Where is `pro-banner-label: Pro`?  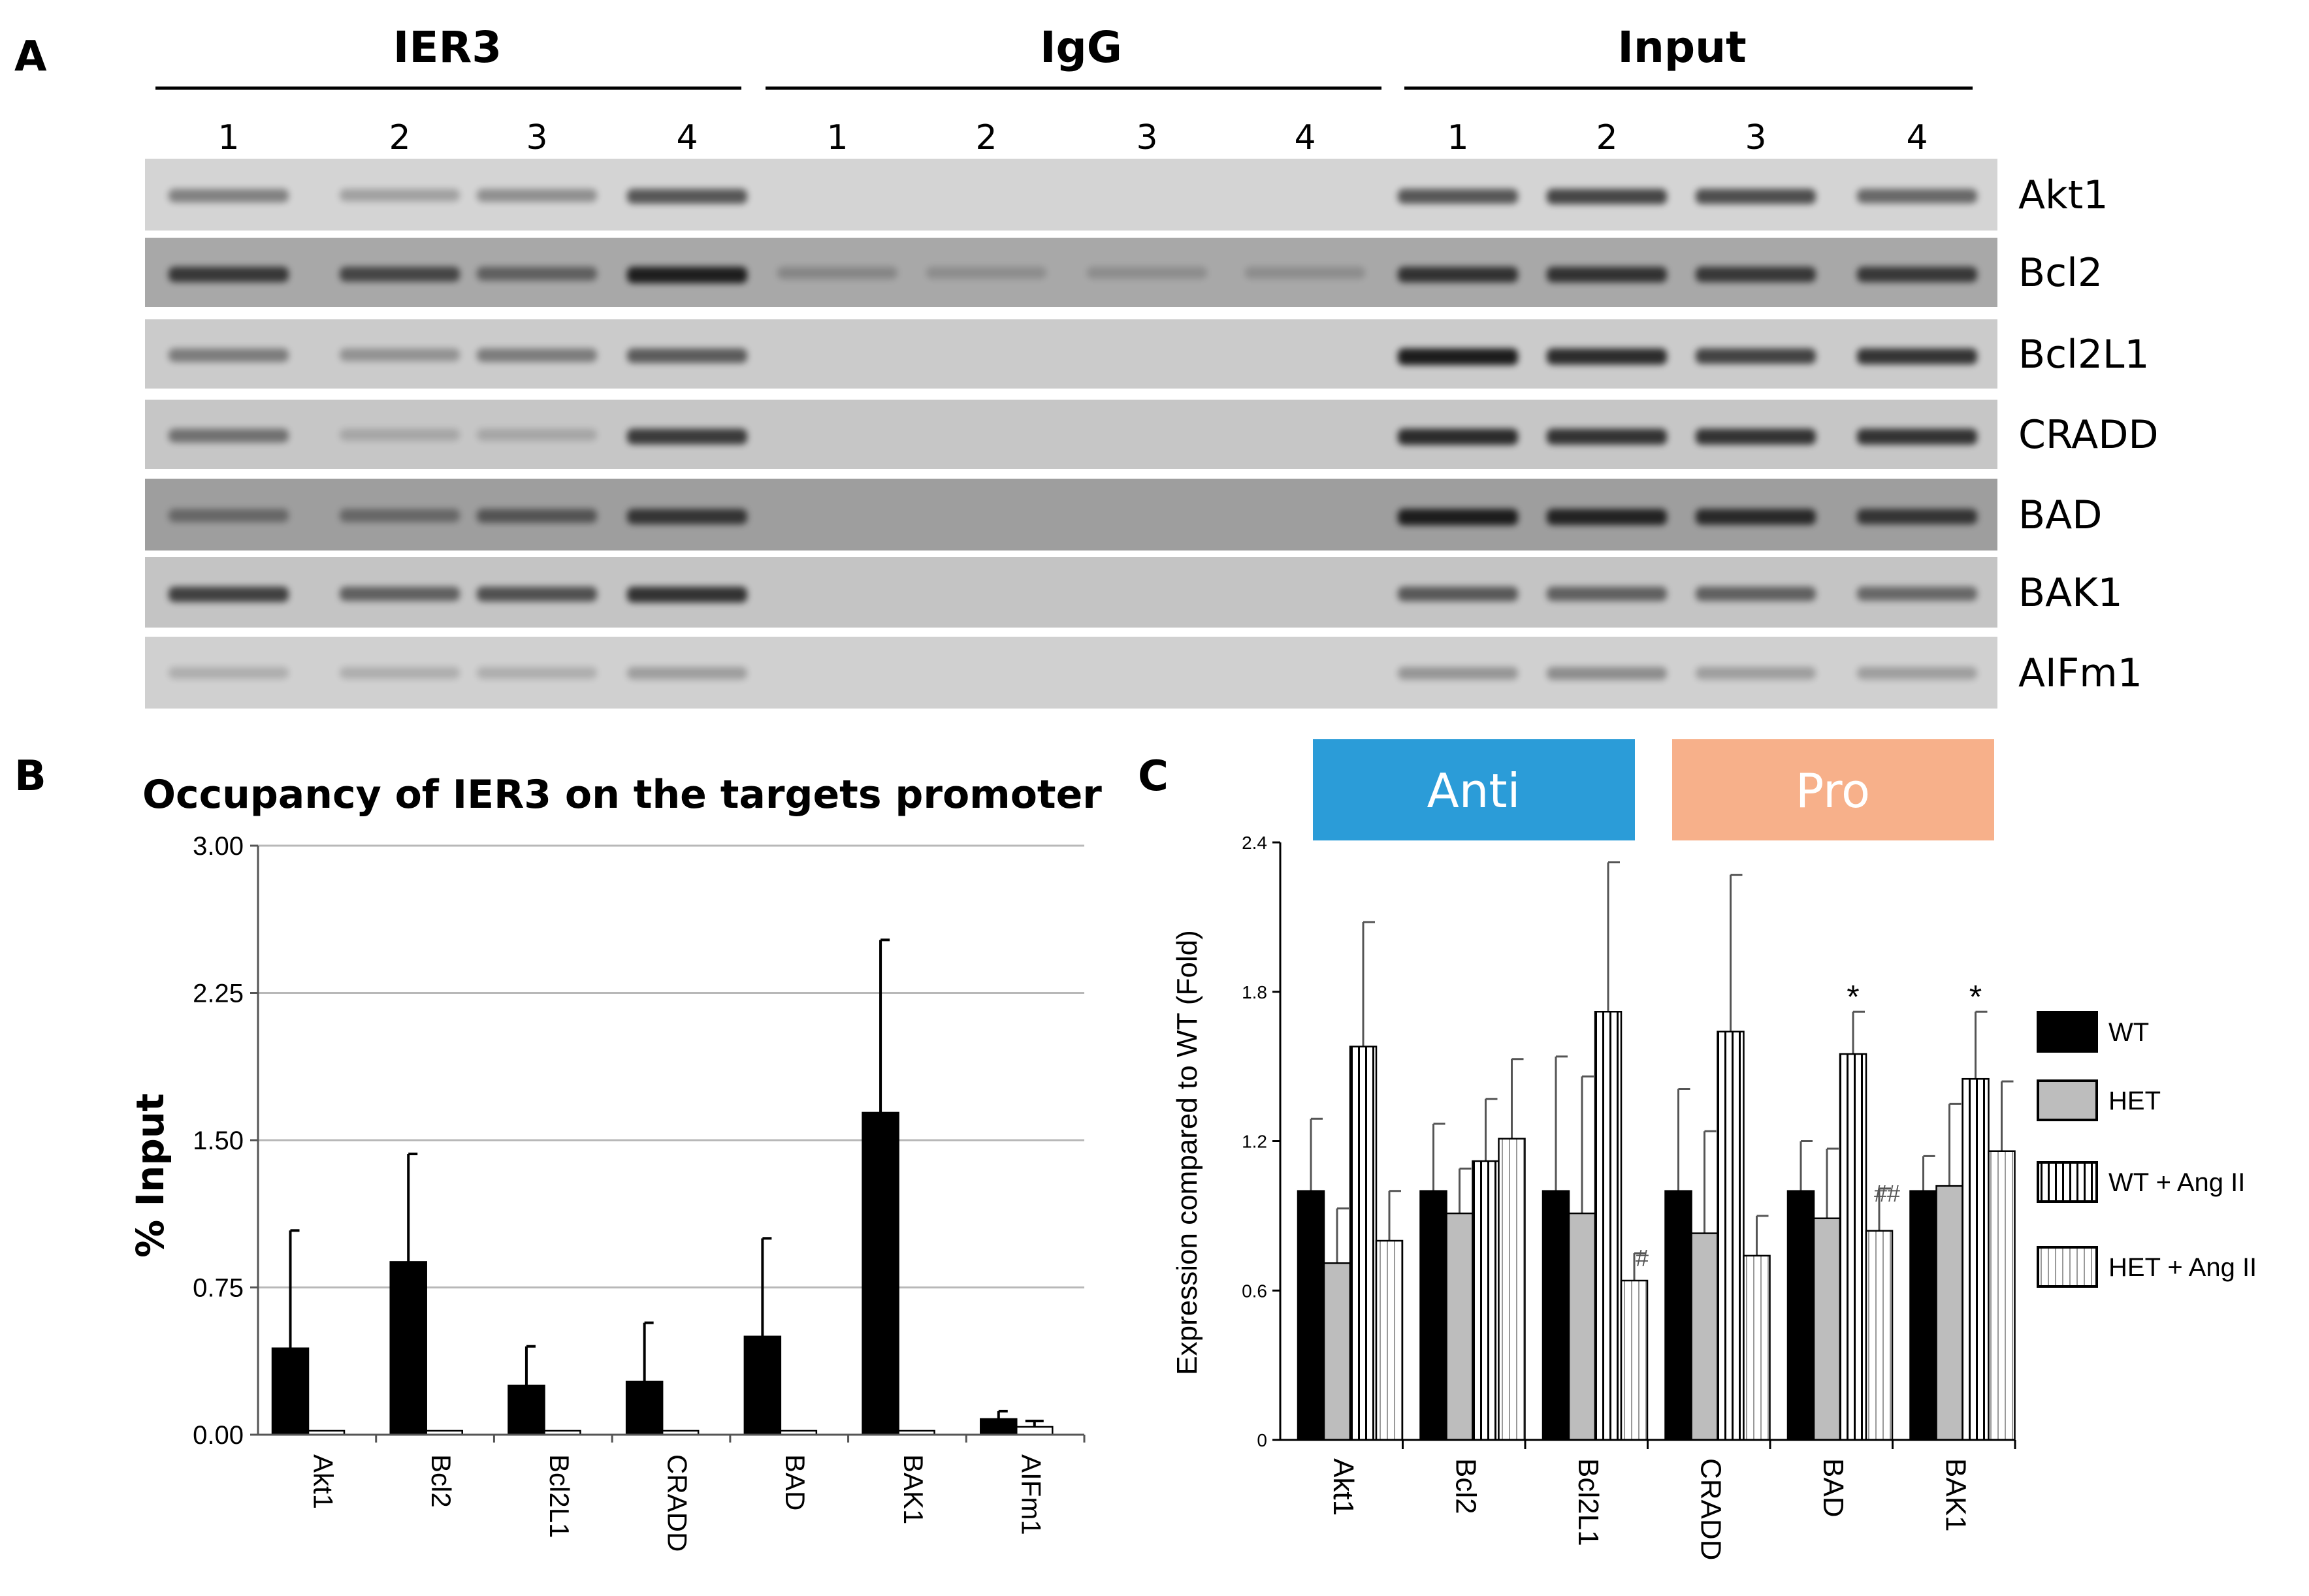
pro-banner-label: Pro is located at coordinates (1833, 790).